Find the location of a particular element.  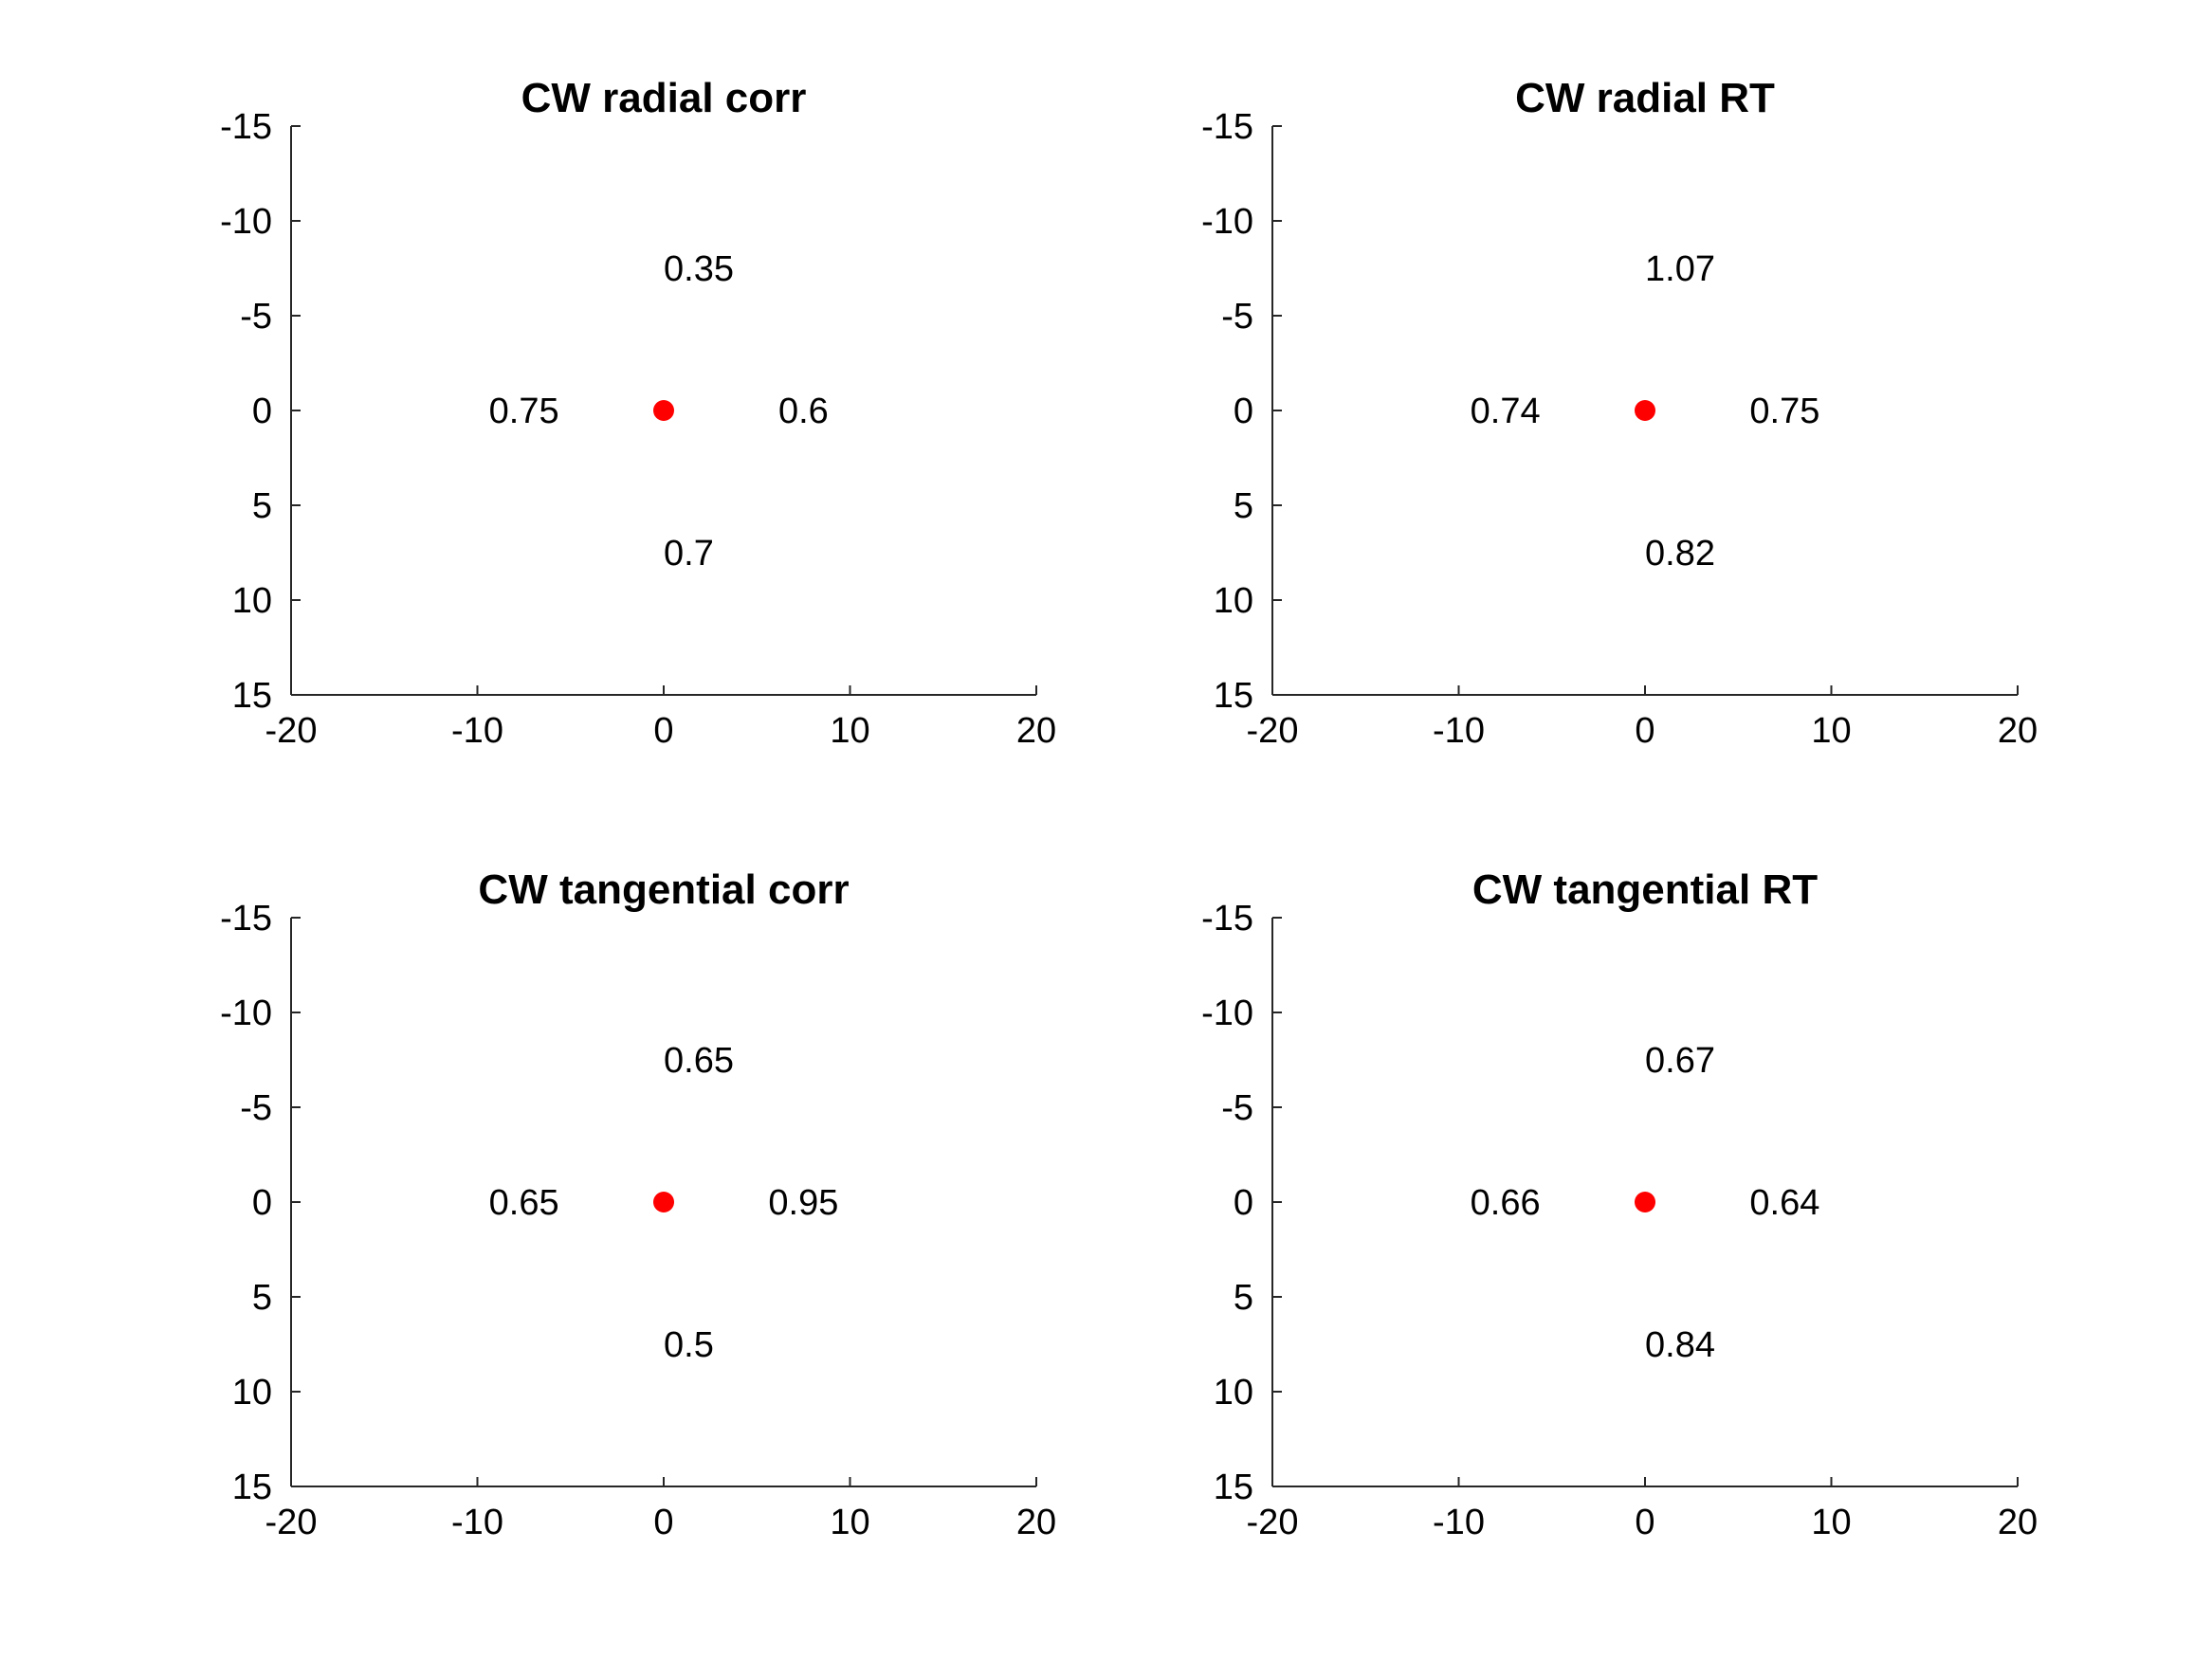

data-label: 0.74 is located at coordinates (1506, 411).